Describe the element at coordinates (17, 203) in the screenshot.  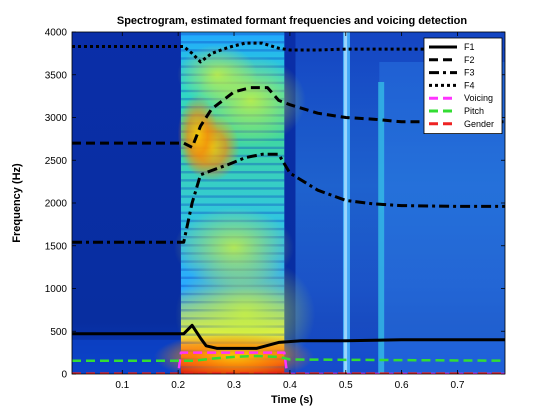
I see `y-axis-label: Frequency (Hz)` at that location.